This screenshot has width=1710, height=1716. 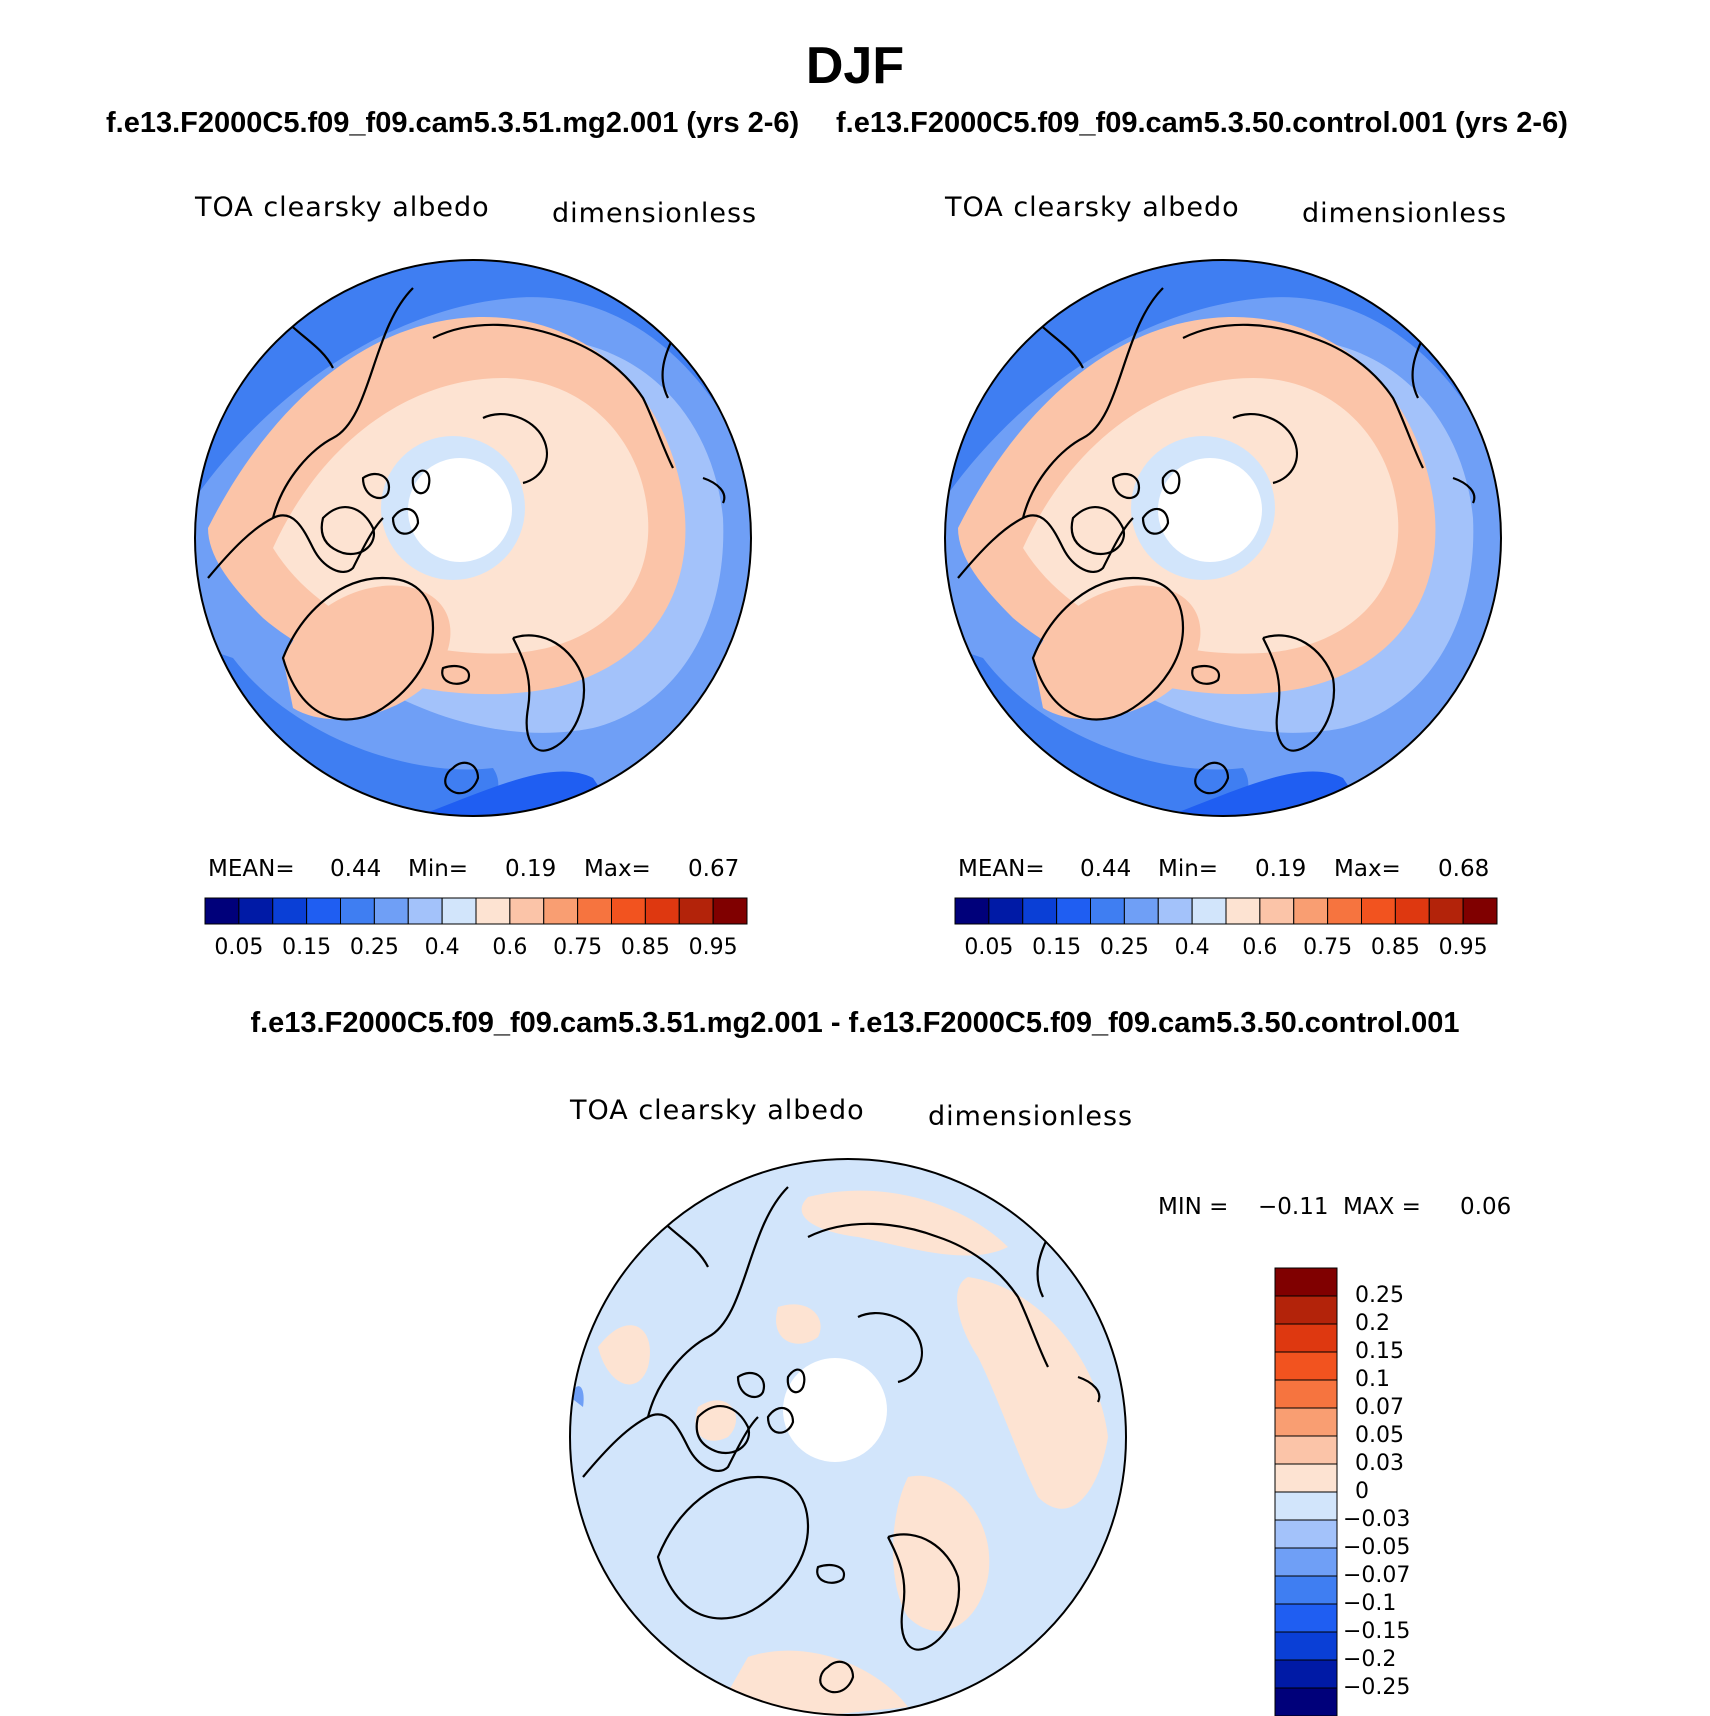 I want to click on panel3-max-label: MAX =, so click(x=1382, y=1207).